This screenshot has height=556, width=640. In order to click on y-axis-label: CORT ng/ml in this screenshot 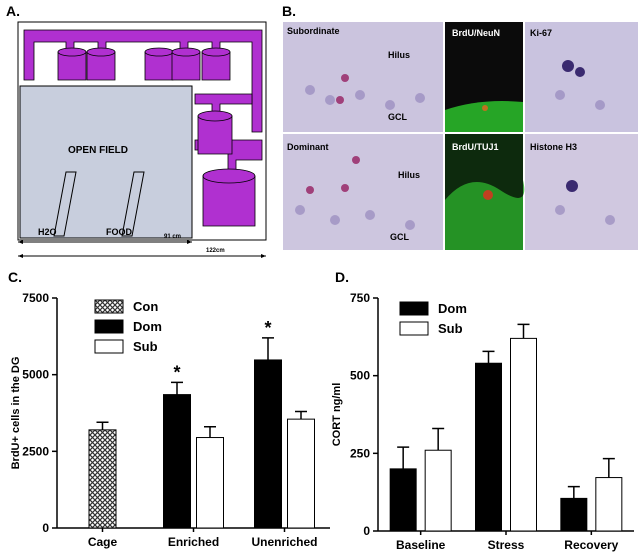, I will do `click(337, 415)`.